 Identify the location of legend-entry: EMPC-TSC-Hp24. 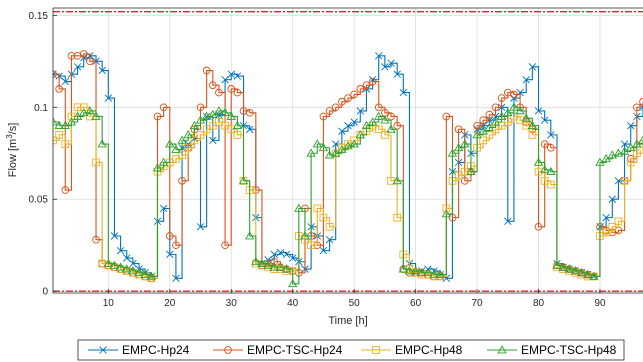
(278, 350).